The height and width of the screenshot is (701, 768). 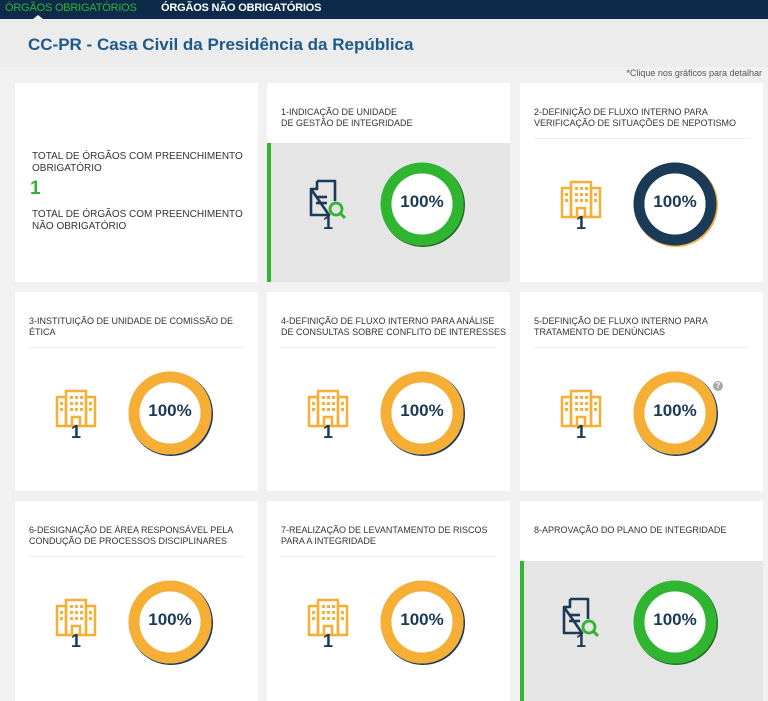 What do you see at coordinates (694, 73) in the screenshot?
I see `hint-text: *Clique nos gráficos para detalhar` at bounding box center [694, 73].